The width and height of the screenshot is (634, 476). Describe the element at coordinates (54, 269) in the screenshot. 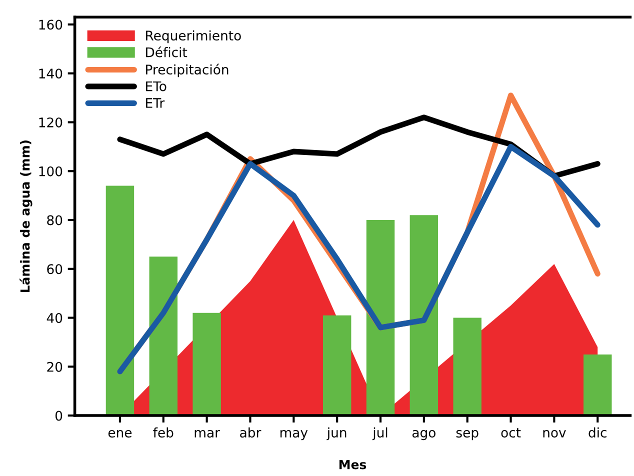

I see `y-tick-label: 60` at that location.